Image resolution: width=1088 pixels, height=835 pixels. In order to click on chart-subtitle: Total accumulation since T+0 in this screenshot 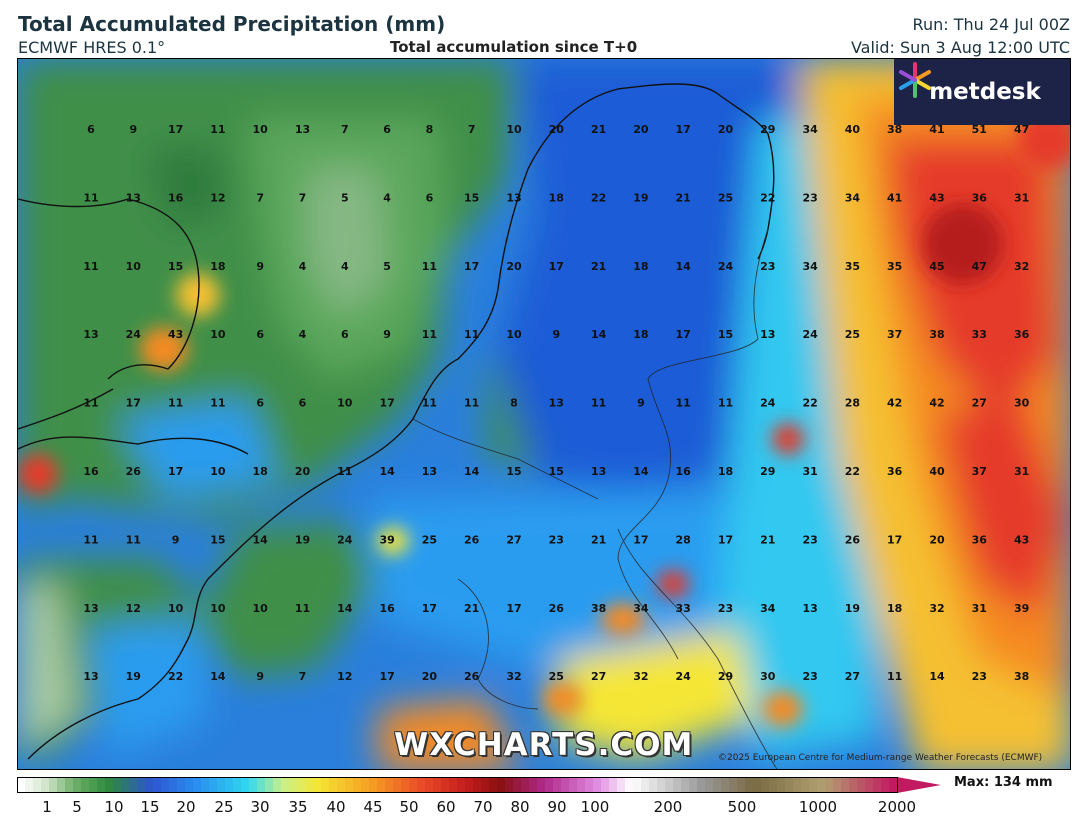, I will do `click(514, 47)`.